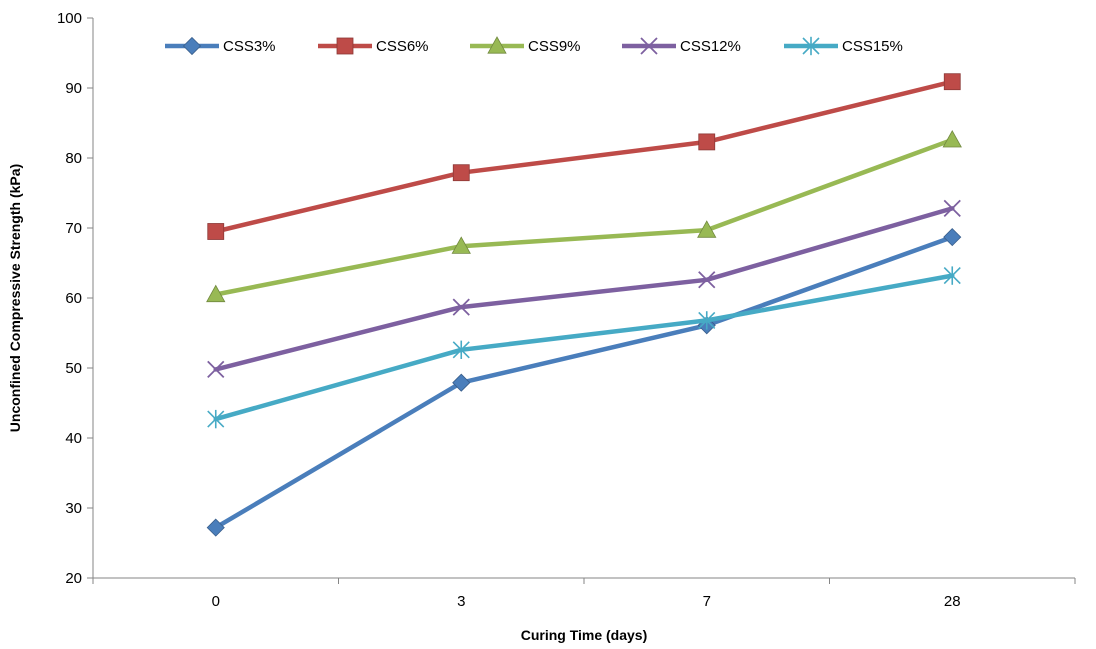  Describe the element at coordinates (554, 46) in the screenshot. I see `legend-label: CSS9%` at that location.